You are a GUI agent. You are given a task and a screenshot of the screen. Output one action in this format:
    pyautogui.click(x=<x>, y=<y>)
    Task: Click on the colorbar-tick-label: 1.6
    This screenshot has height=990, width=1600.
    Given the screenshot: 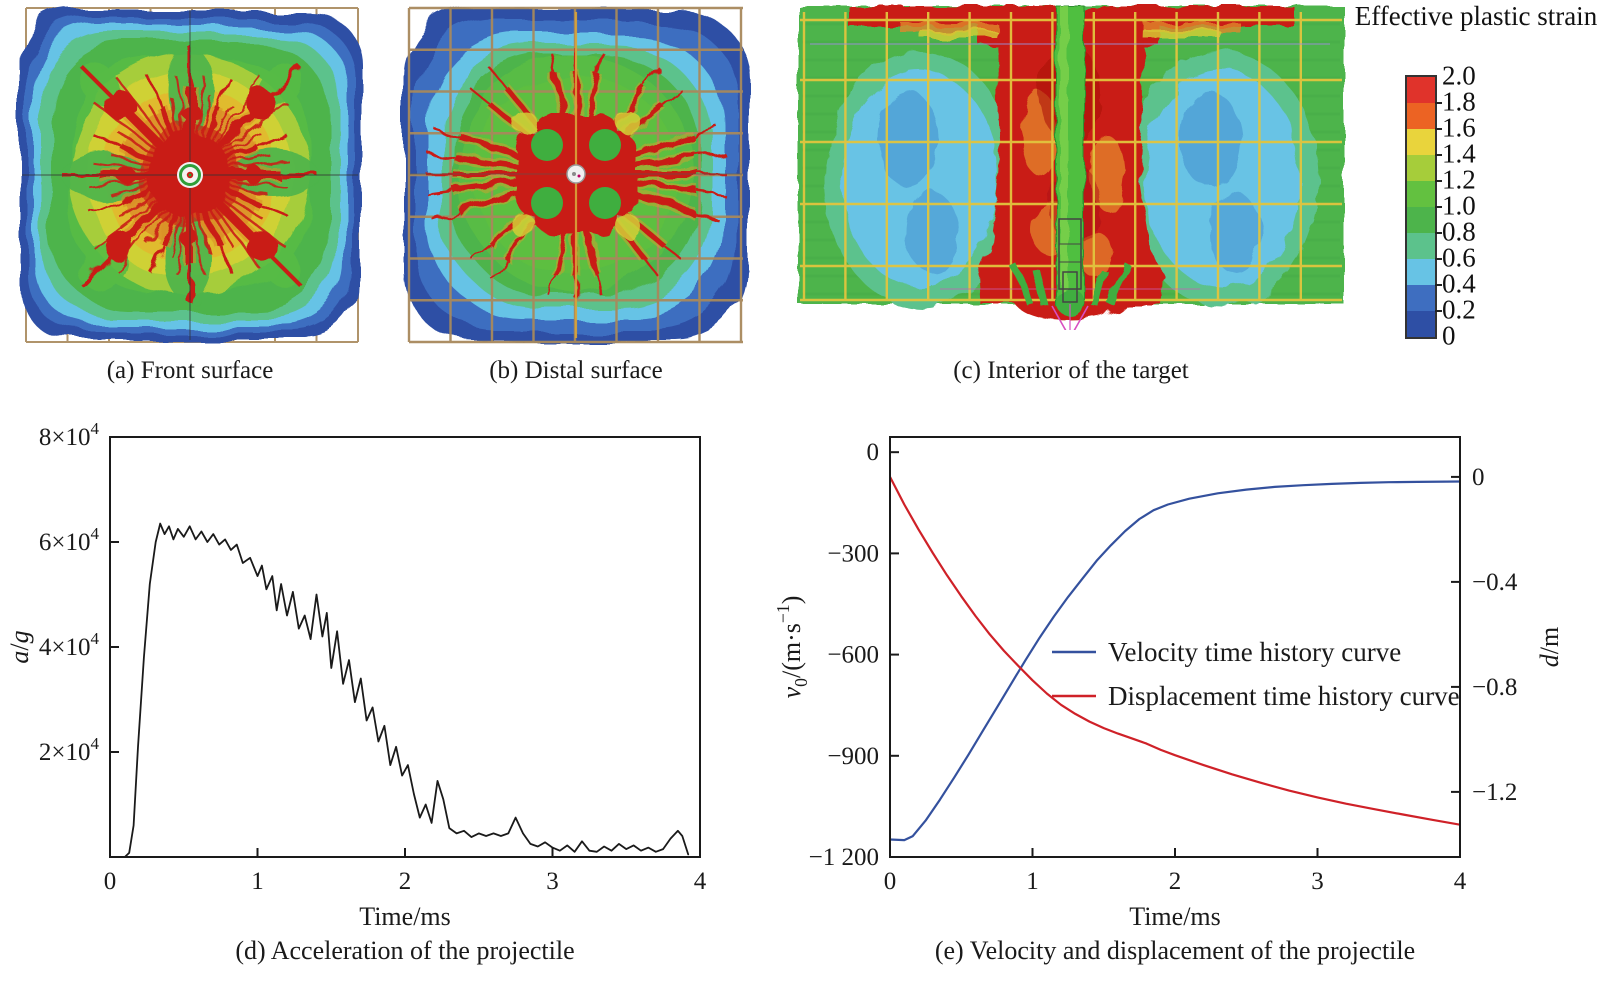 What is the action you would take?
    pyautogui.click(x=1459, y=127)
    